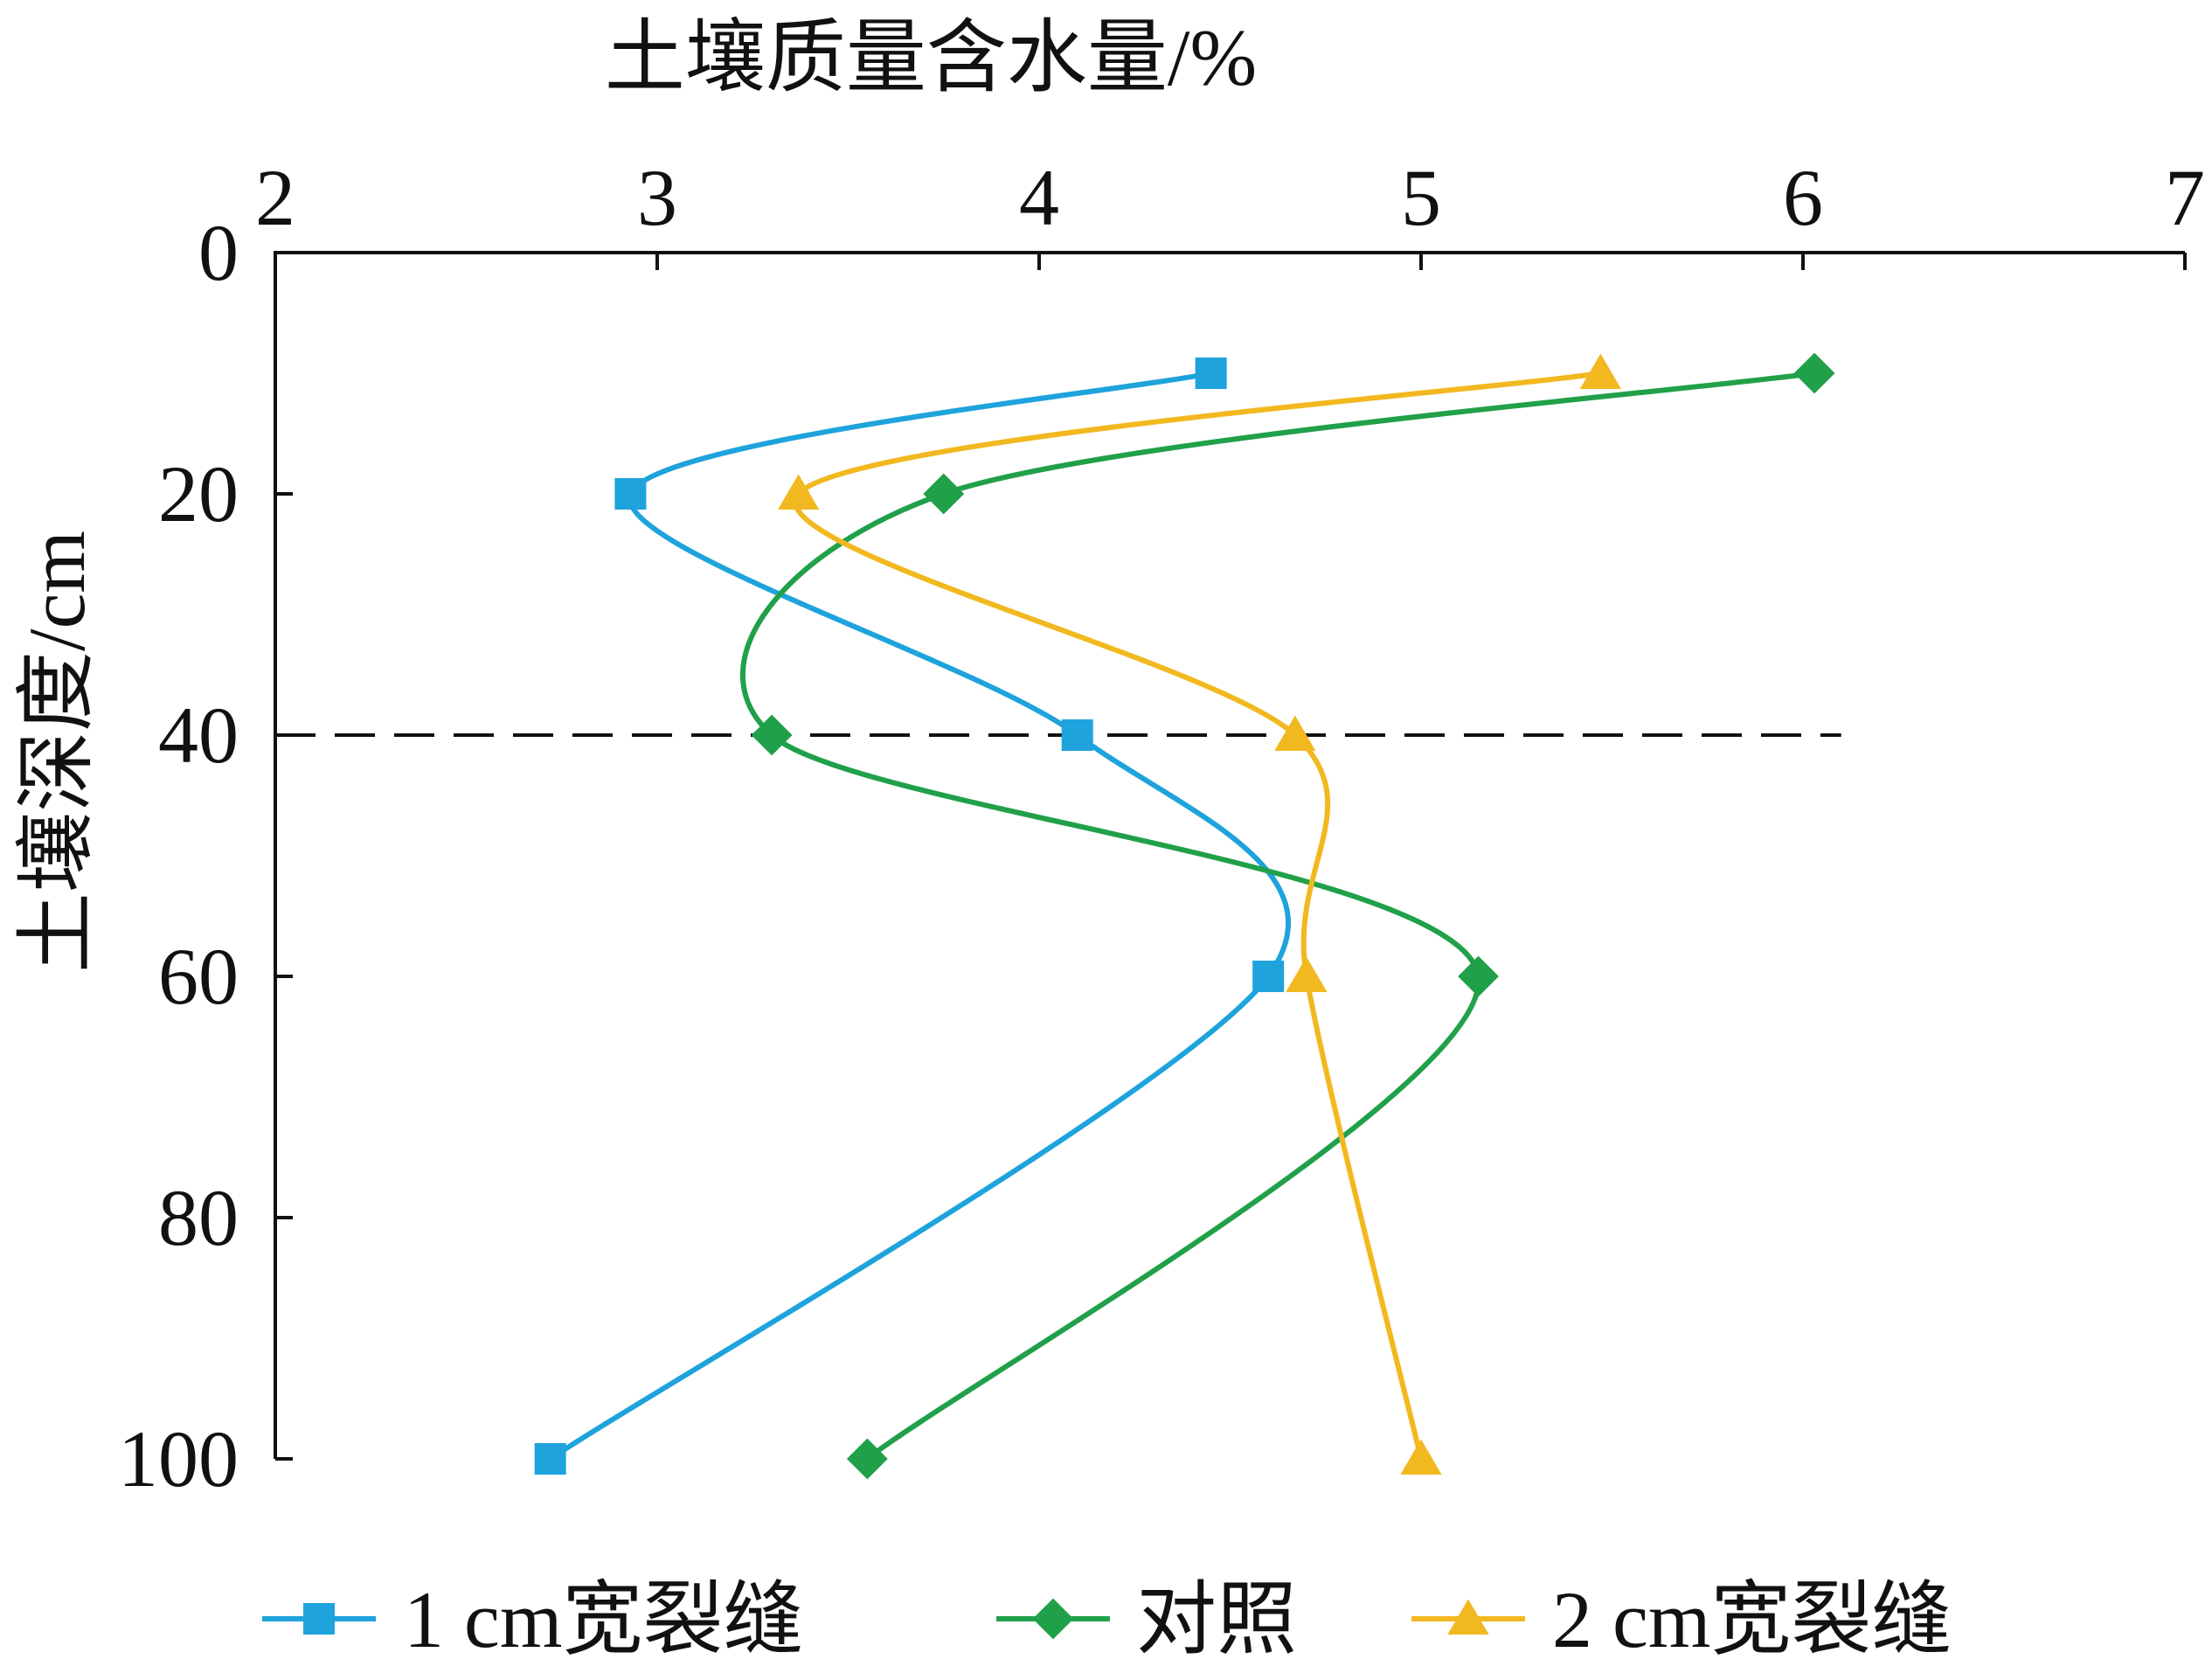 Image resolution: width=2205 pixels, height=1680 pixels. What do you see at coordinates (57, 752) in the screenshot?
I see `y-axis-title: 土壤深度/cm` at bounding box center [57, 752].